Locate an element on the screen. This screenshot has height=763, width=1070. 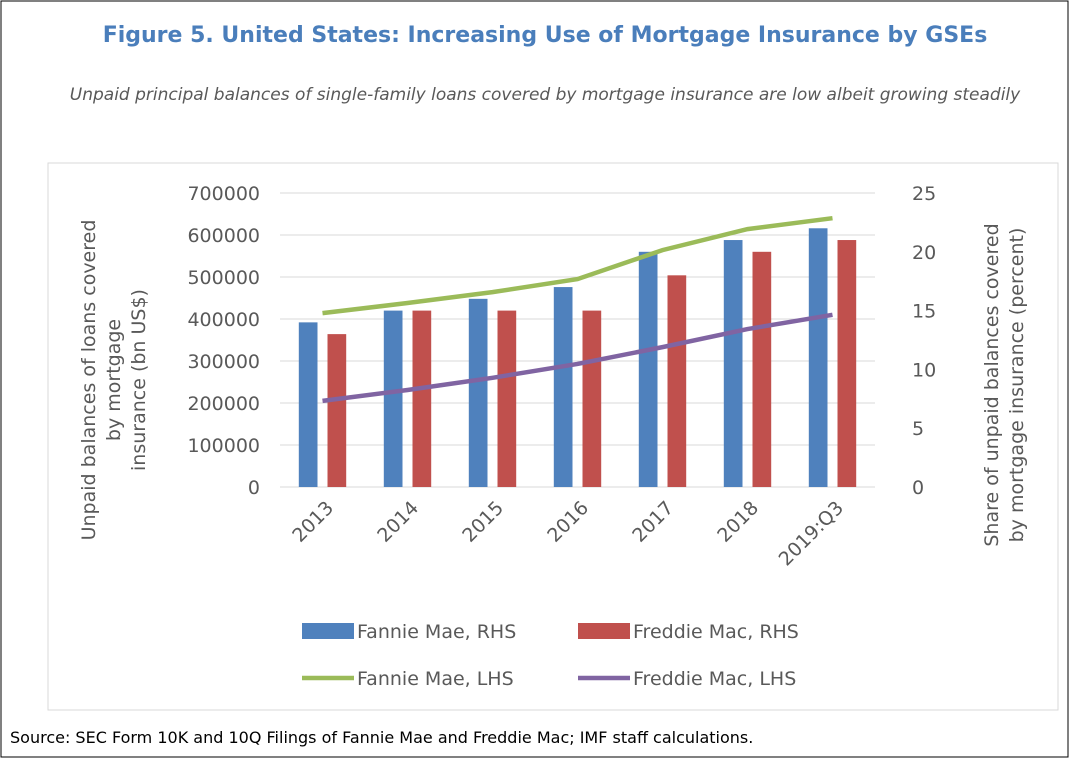
y2-axis-label-line: Share of unpaid balances covered is located at coordinates (992, 384).